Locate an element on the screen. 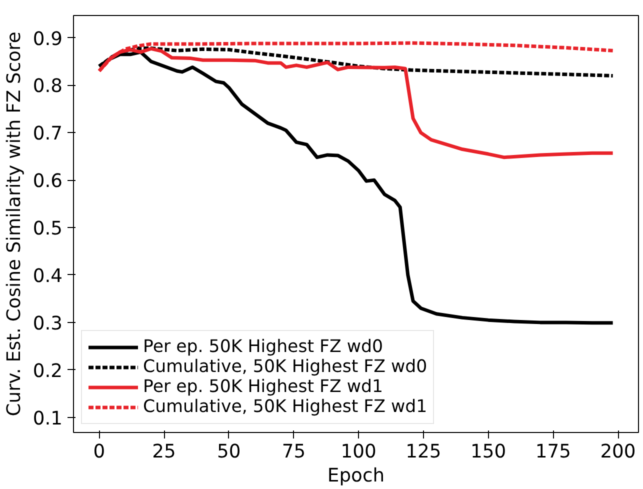 Image resolution: width=643 pixels, height=489 pixels. x-tick-label: 0 is located at coordinates (99, 452).